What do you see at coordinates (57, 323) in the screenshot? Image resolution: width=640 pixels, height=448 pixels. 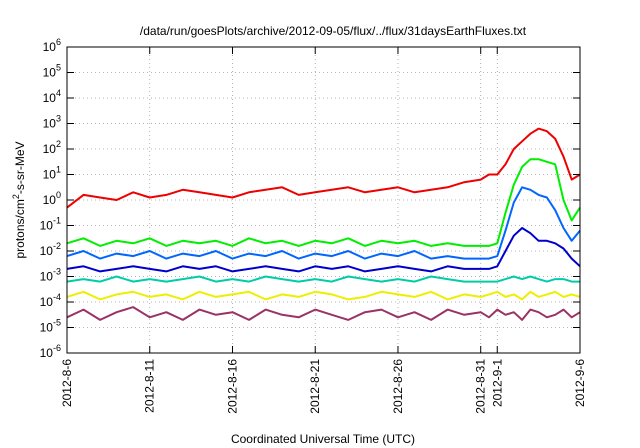 I see `y-tick-exp: -5` at bounding box center [57, 323].